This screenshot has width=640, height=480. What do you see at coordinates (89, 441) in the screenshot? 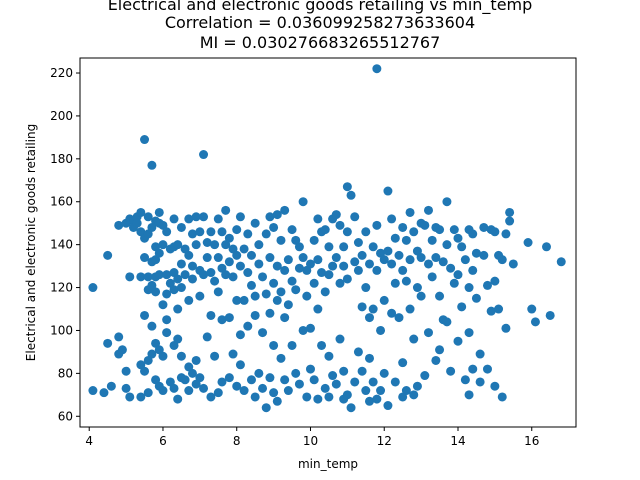
I see `x-tick-label: 4` at bounding box center [89, 441].